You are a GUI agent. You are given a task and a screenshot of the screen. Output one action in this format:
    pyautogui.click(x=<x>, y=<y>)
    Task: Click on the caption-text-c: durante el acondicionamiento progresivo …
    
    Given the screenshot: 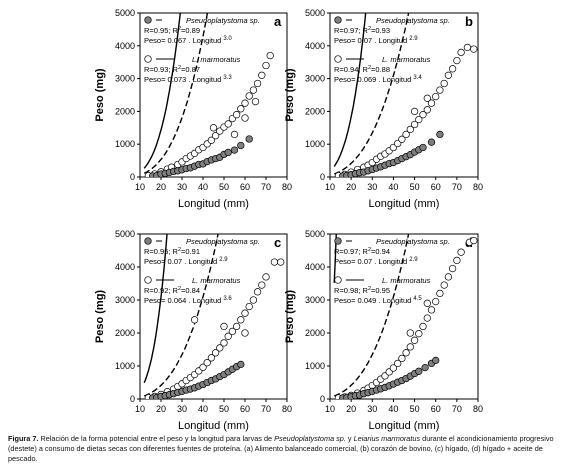 What is the action you would take?
    pyautogui.click(x=281, y=448)
    